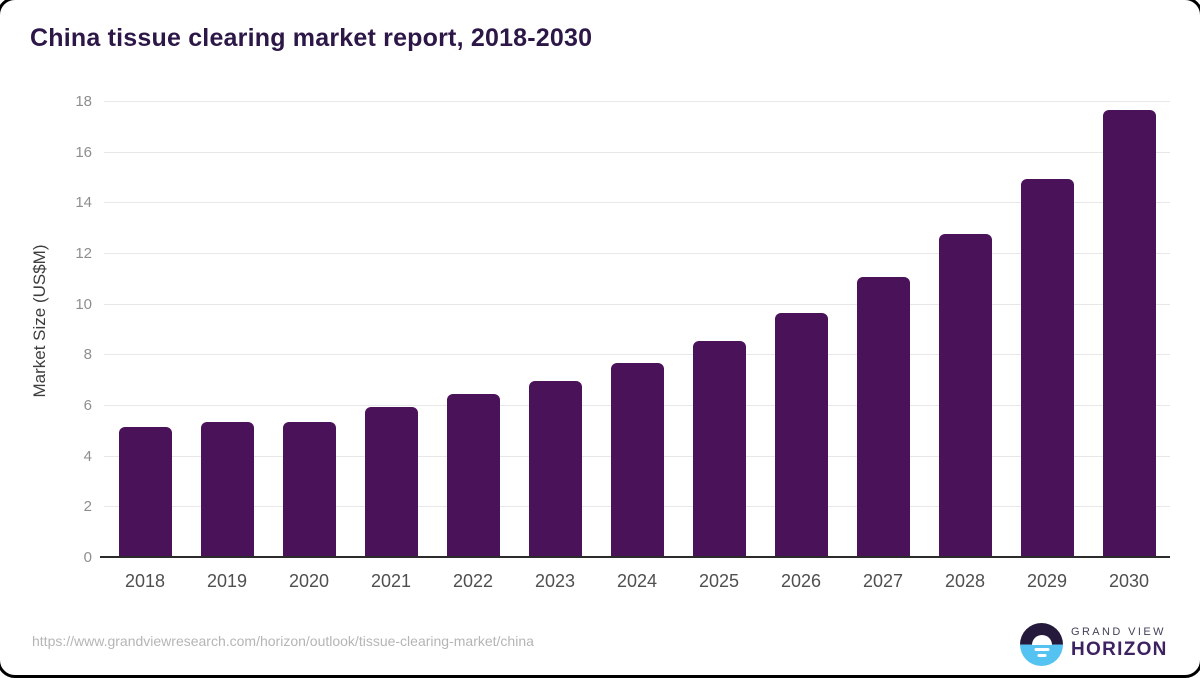  Describe the element at coordinates (1118, 632) in the screenshot. I see `logo-grand-view-text: GRAND VIEW` at that location.